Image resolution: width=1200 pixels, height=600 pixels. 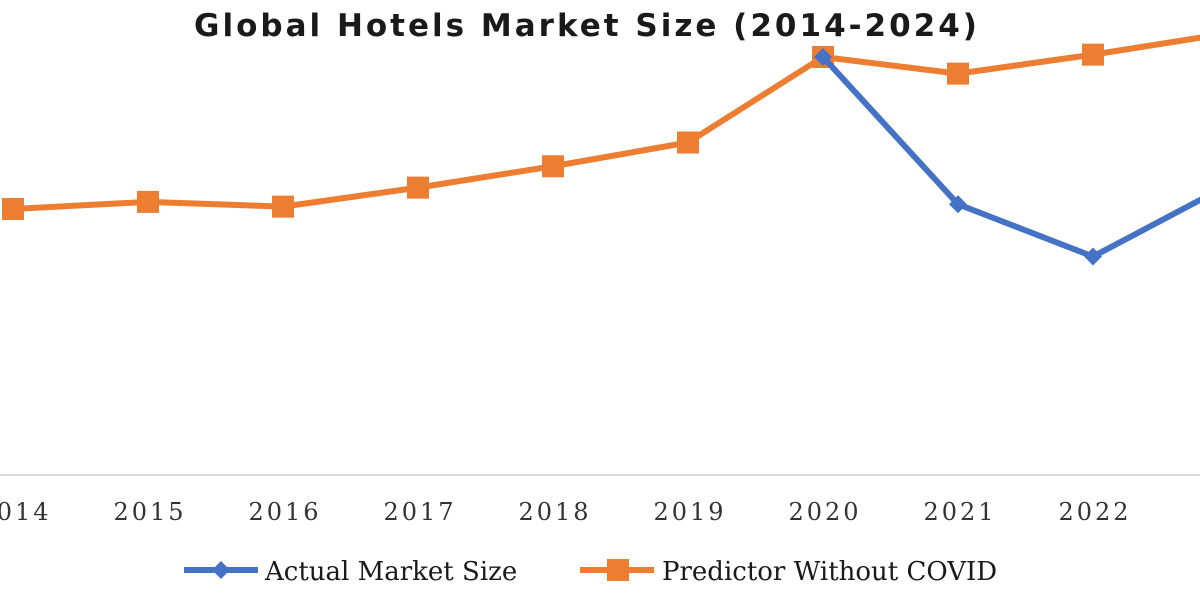 What do you see at coordinates (554, 512) in the screenshot?
I see `x-tick-label: 2018` at bounding box center [554, 512].